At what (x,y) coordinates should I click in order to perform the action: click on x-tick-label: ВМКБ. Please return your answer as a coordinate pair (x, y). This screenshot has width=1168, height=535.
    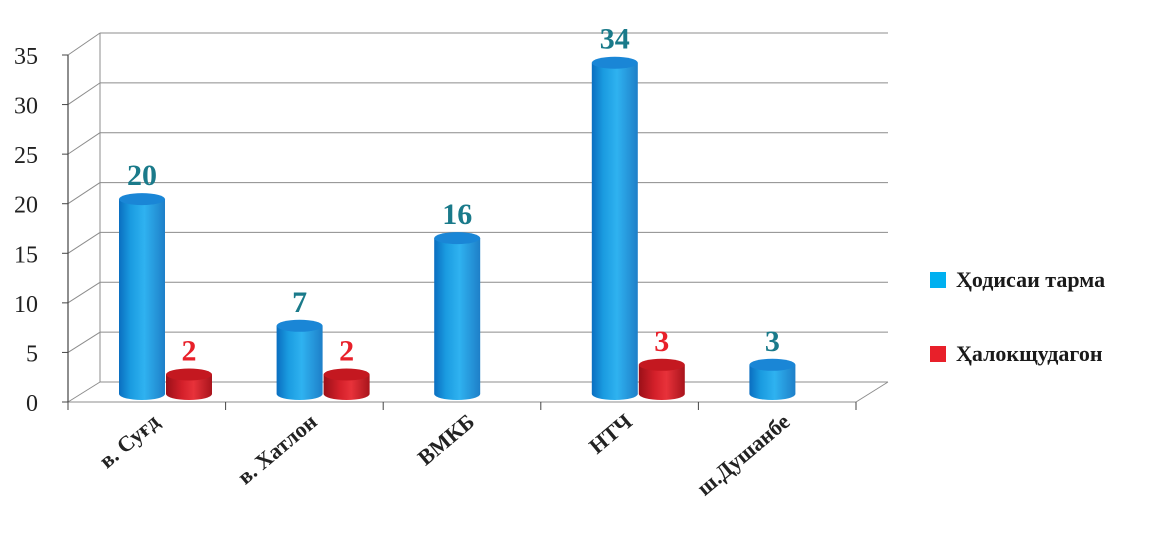
    Looking at the image, I should click on (446, 440).